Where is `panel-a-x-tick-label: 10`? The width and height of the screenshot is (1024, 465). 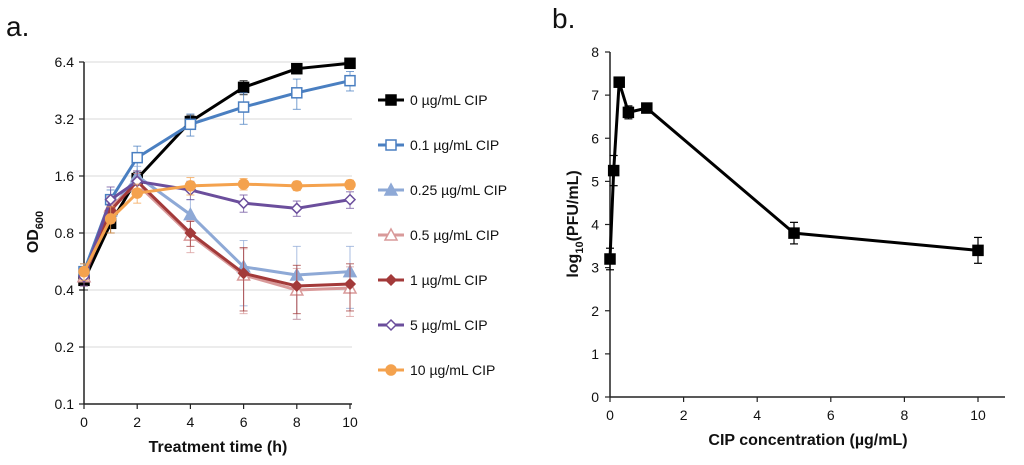 panel-a-x-tick-label: 10 is located at coordinates (350, 422).